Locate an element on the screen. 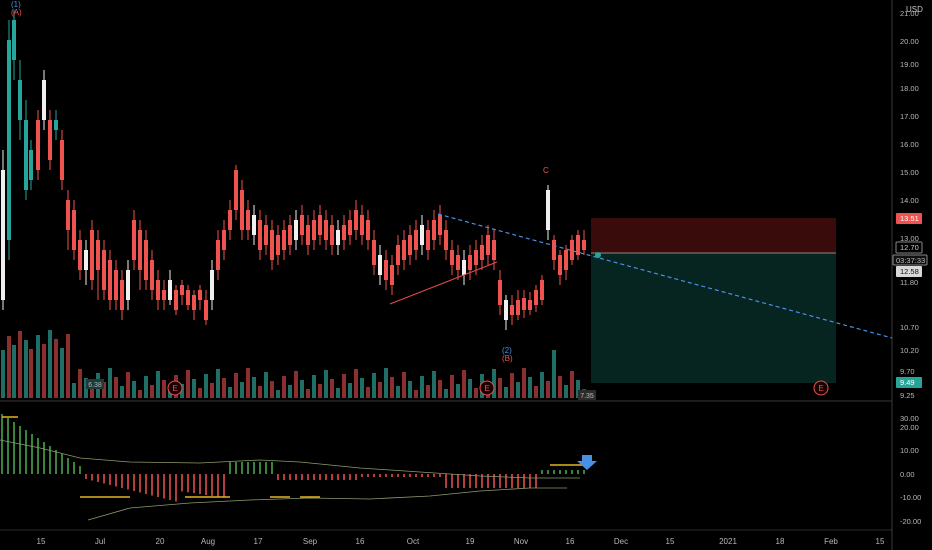 The width and height of the screenshot is (932, 550). target-price-tag: 9.49 is located at coordinates (909, 382).